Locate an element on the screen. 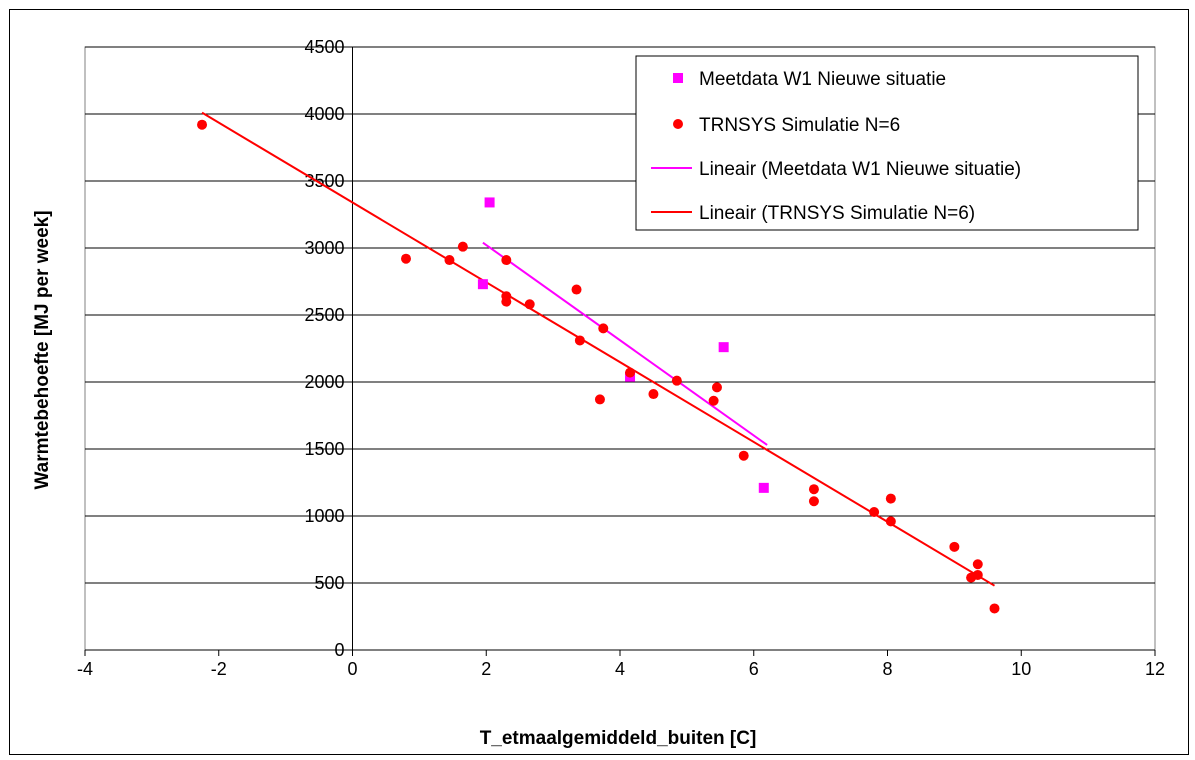 The height and width of the screenshot is (760, 1195). y-tick-label: 2500 is located at coordinates (324, 315).